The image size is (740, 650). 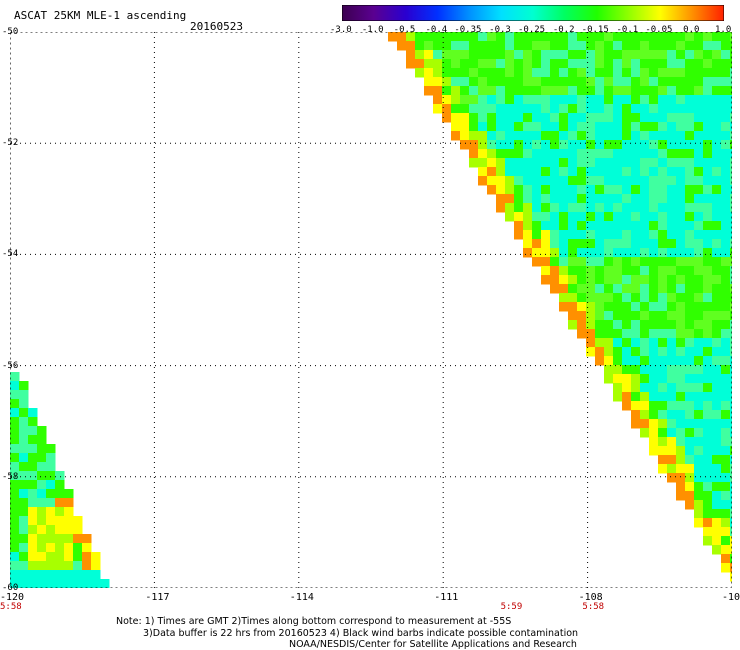 I want to click on longitude-label: -108, so click(x=590, y=597).